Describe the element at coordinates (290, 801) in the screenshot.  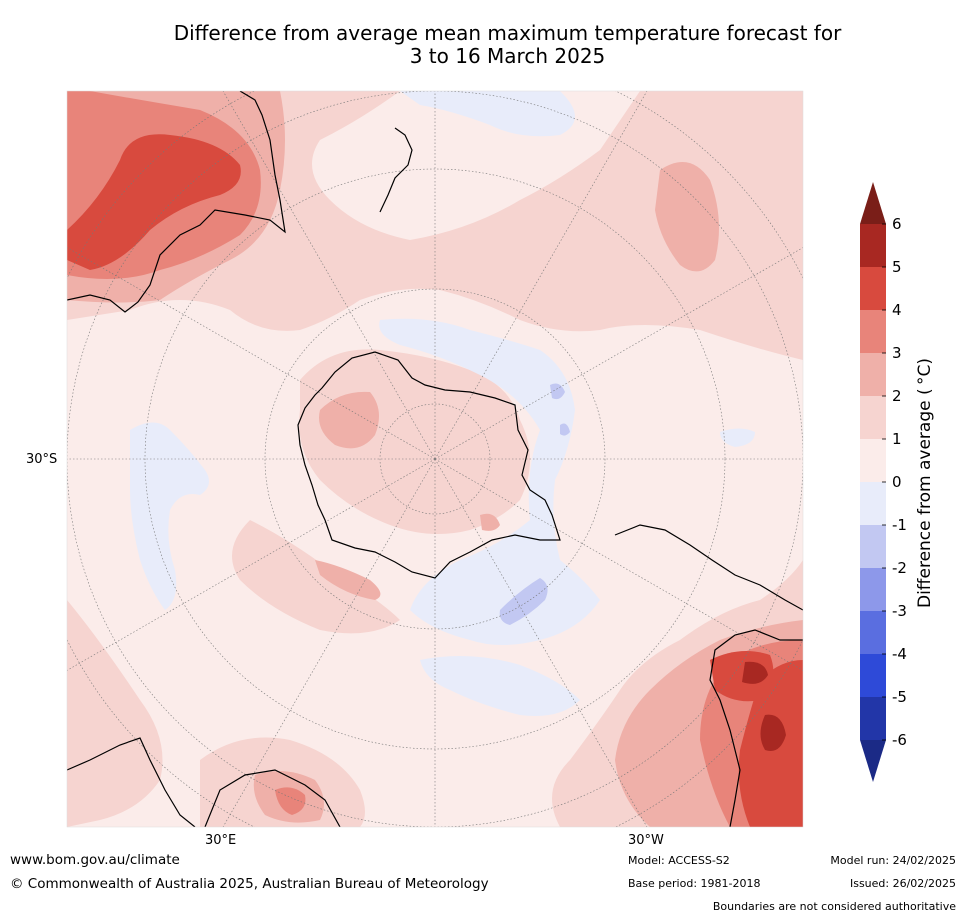
I see `anomaly-3-to-4-region` at that location.